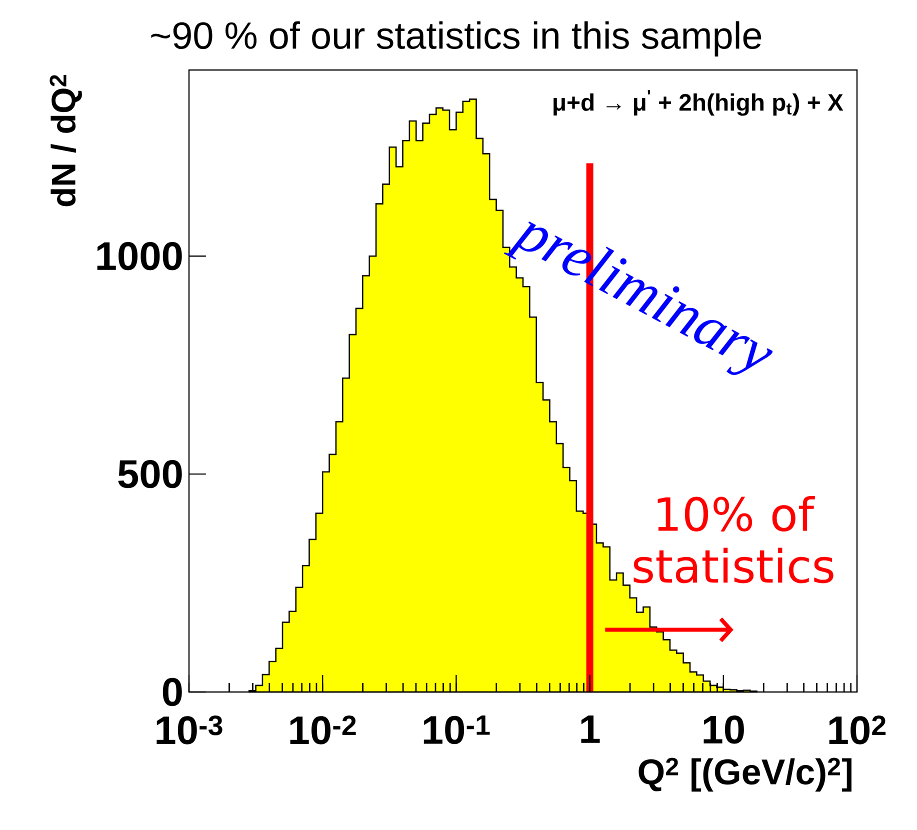 The image size is (917, 830). What do you see at coordinates (734, 540) in the screenshot?
I see `annotation: 10% of statistics` at bounding box center [734, 540].